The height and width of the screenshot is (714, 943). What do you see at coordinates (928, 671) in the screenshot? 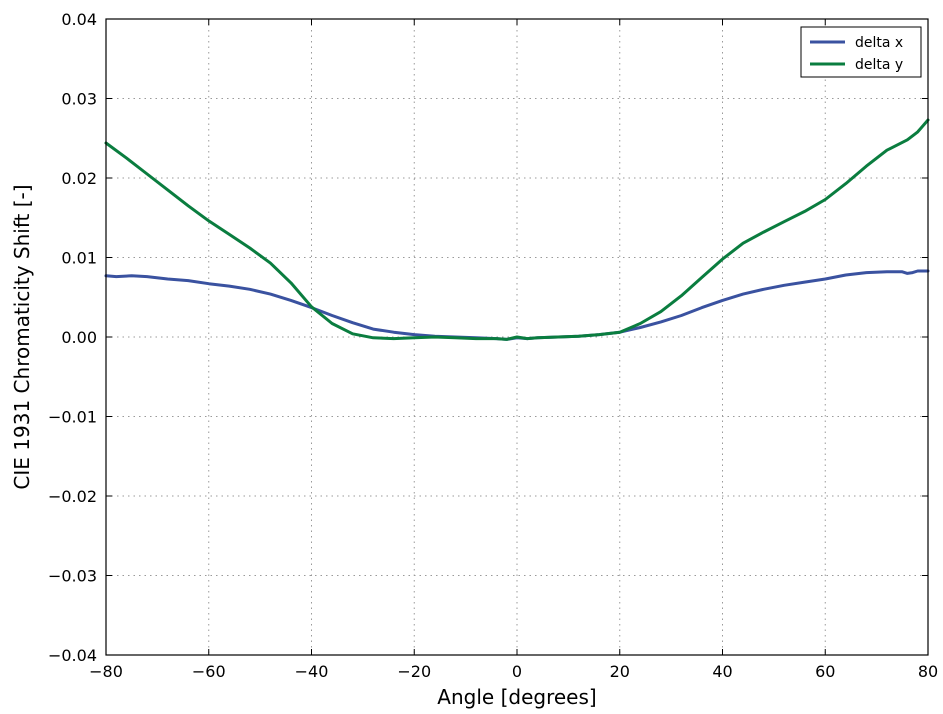
I see `x-tick-label: 80` at bounding box center [928, 671].